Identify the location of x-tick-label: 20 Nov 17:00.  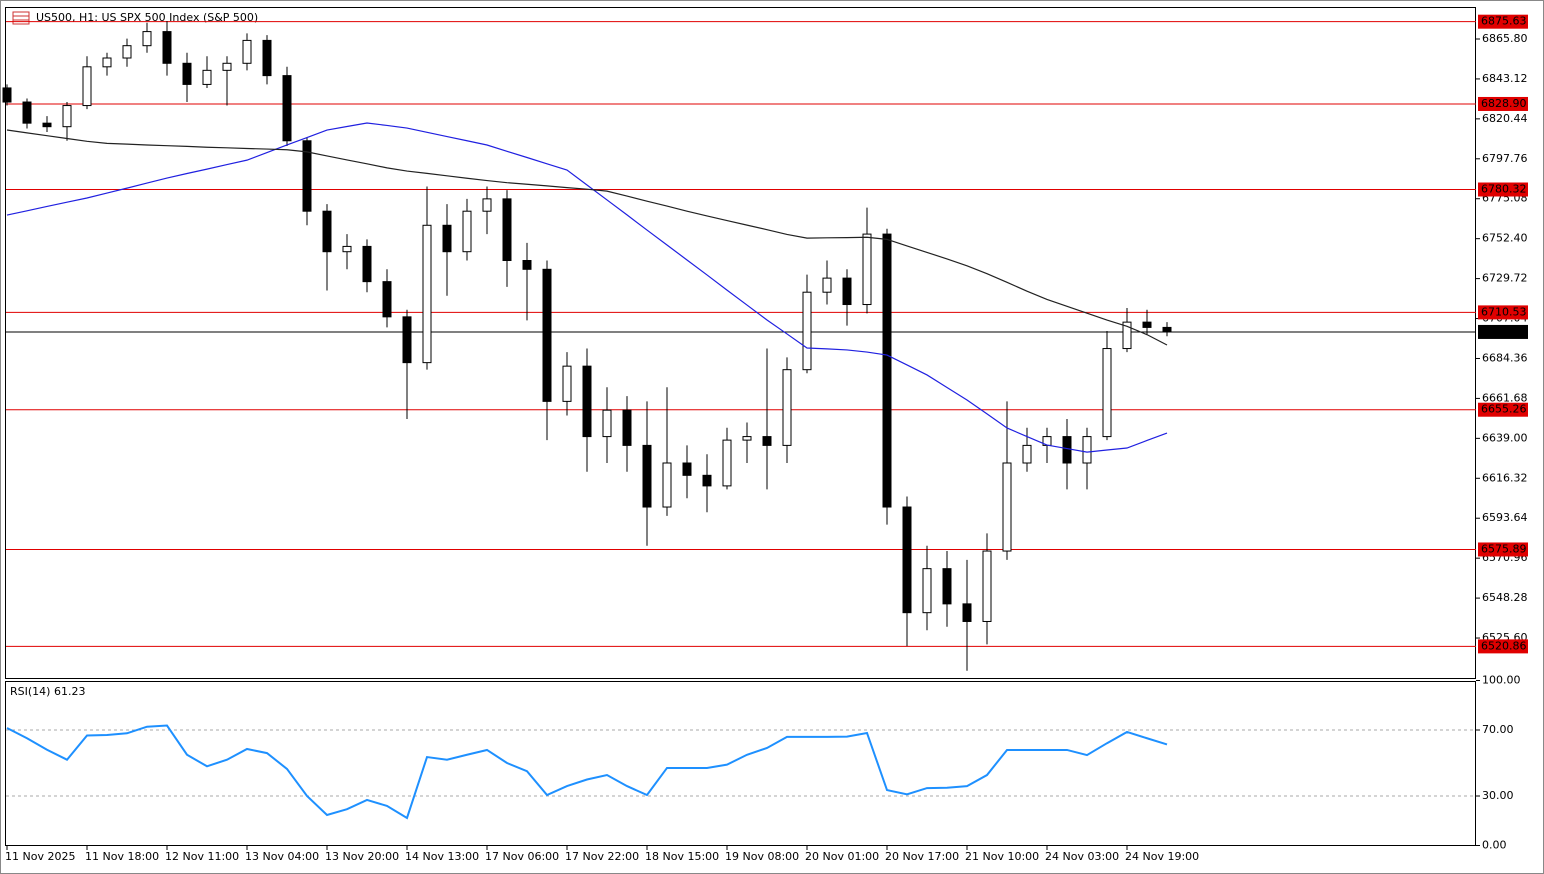
(922, 856).